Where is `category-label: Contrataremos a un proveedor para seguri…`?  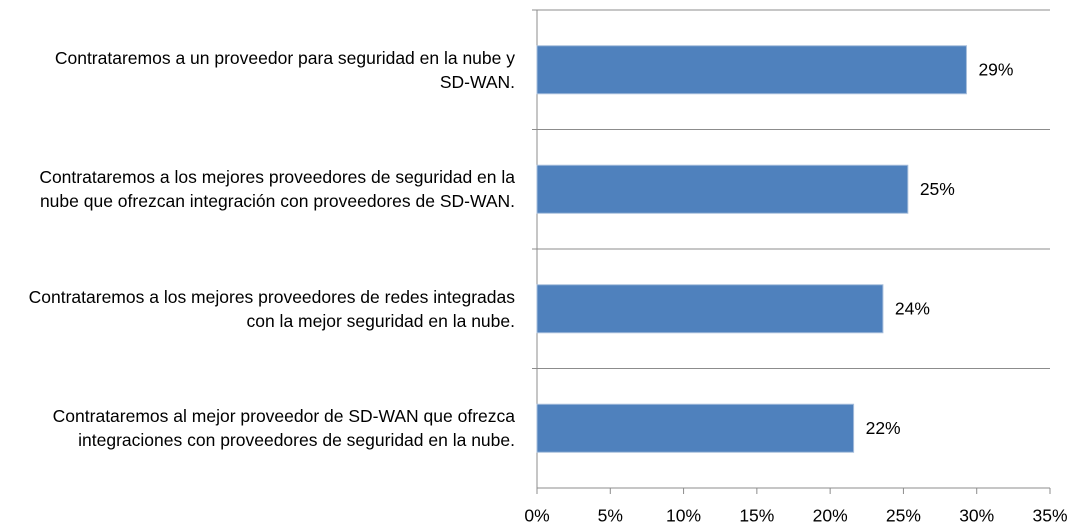
category-label: Contrataremos a un proveedor para seguri… is located at coordinates (284, 69).